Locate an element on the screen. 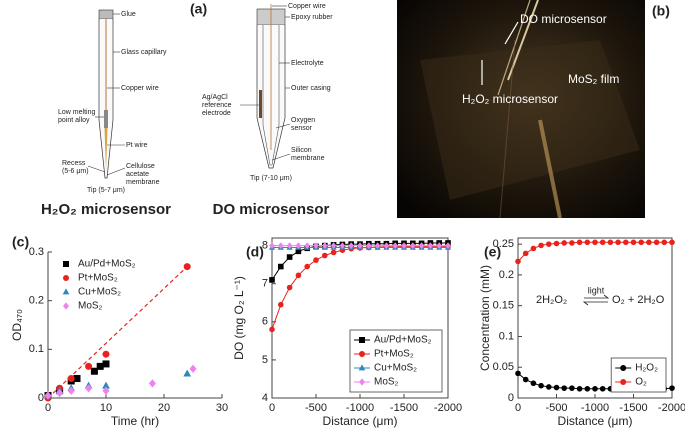 The height and width of the screenshot is (431, 685). part-label: point alloy is located at coordinates (74, 120).